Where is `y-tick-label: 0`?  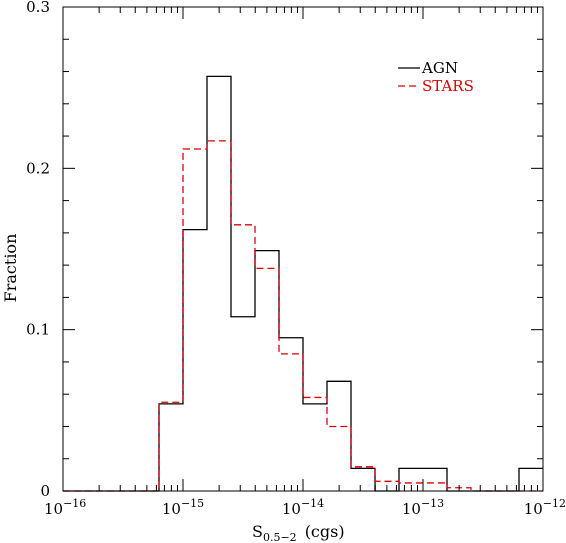
y-tick-label: 0 is located at coordinates (45, 491).